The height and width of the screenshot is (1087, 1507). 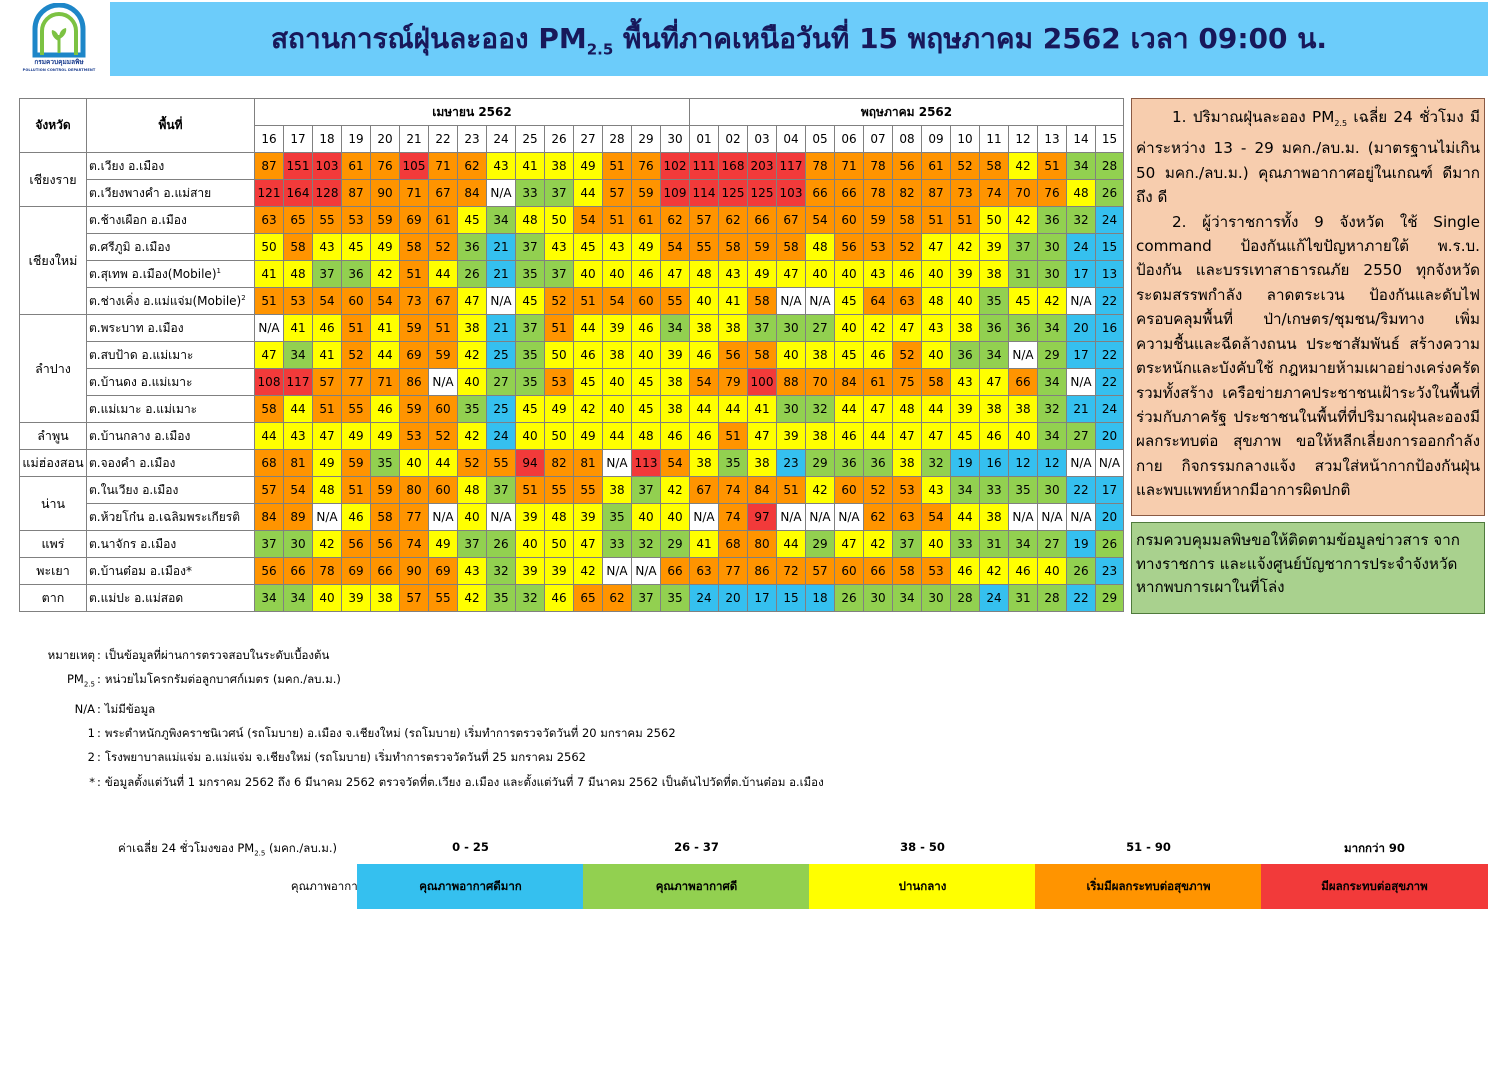 I want to click on day-header: 10, so click(x=965, y=139).